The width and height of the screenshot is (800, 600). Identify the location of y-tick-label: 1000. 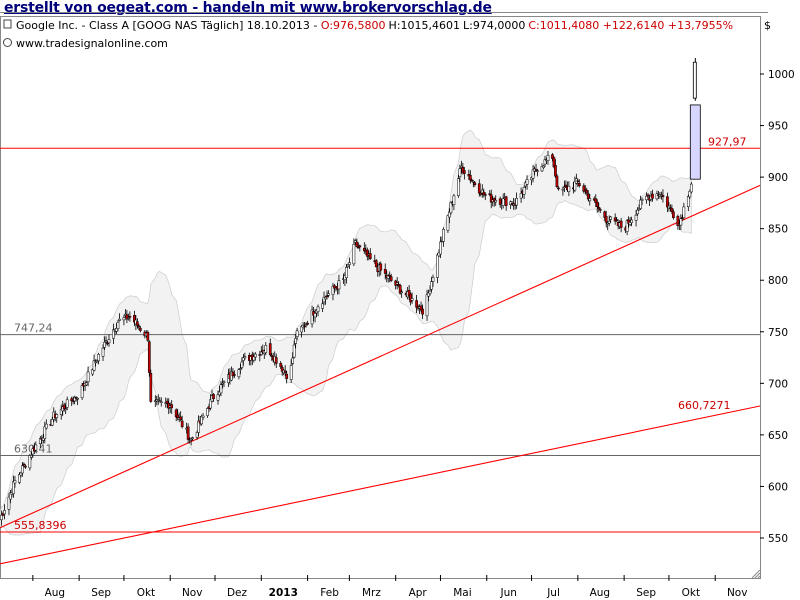
(781, 75).